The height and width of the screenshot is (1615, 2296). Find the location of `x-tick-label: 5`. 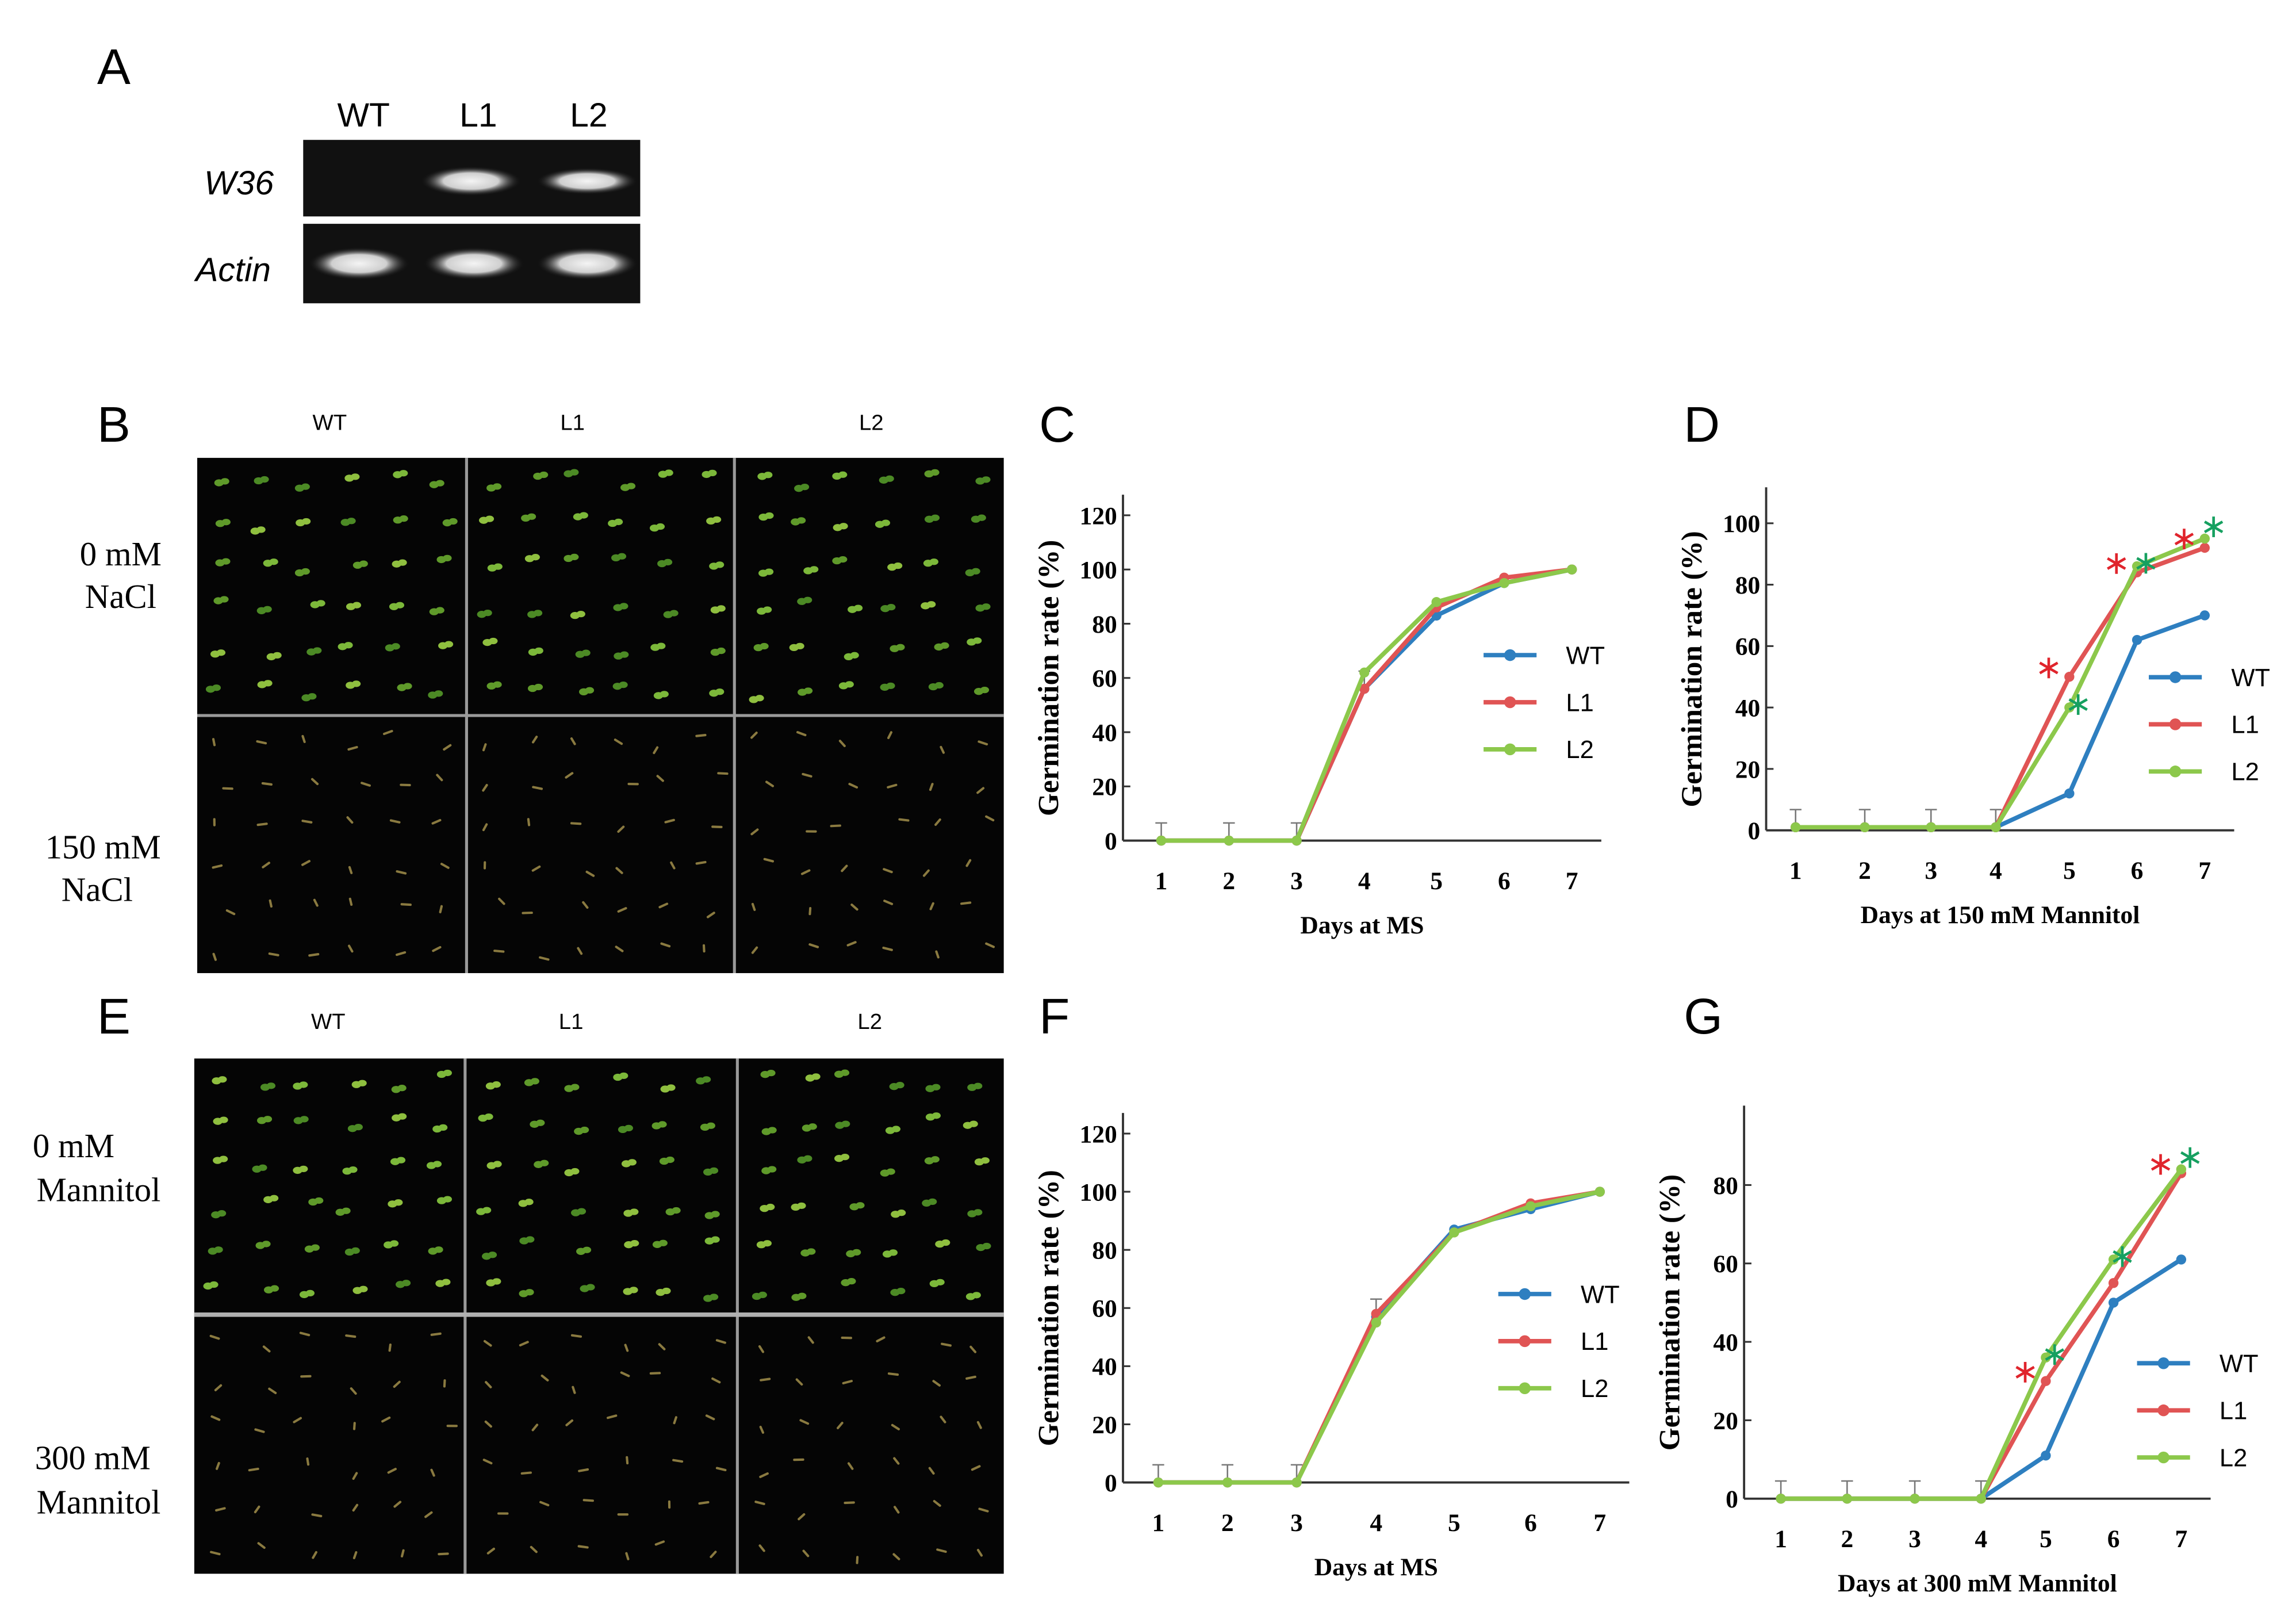

x-tick-label: 5 is located at coordinates (1454, 1523).